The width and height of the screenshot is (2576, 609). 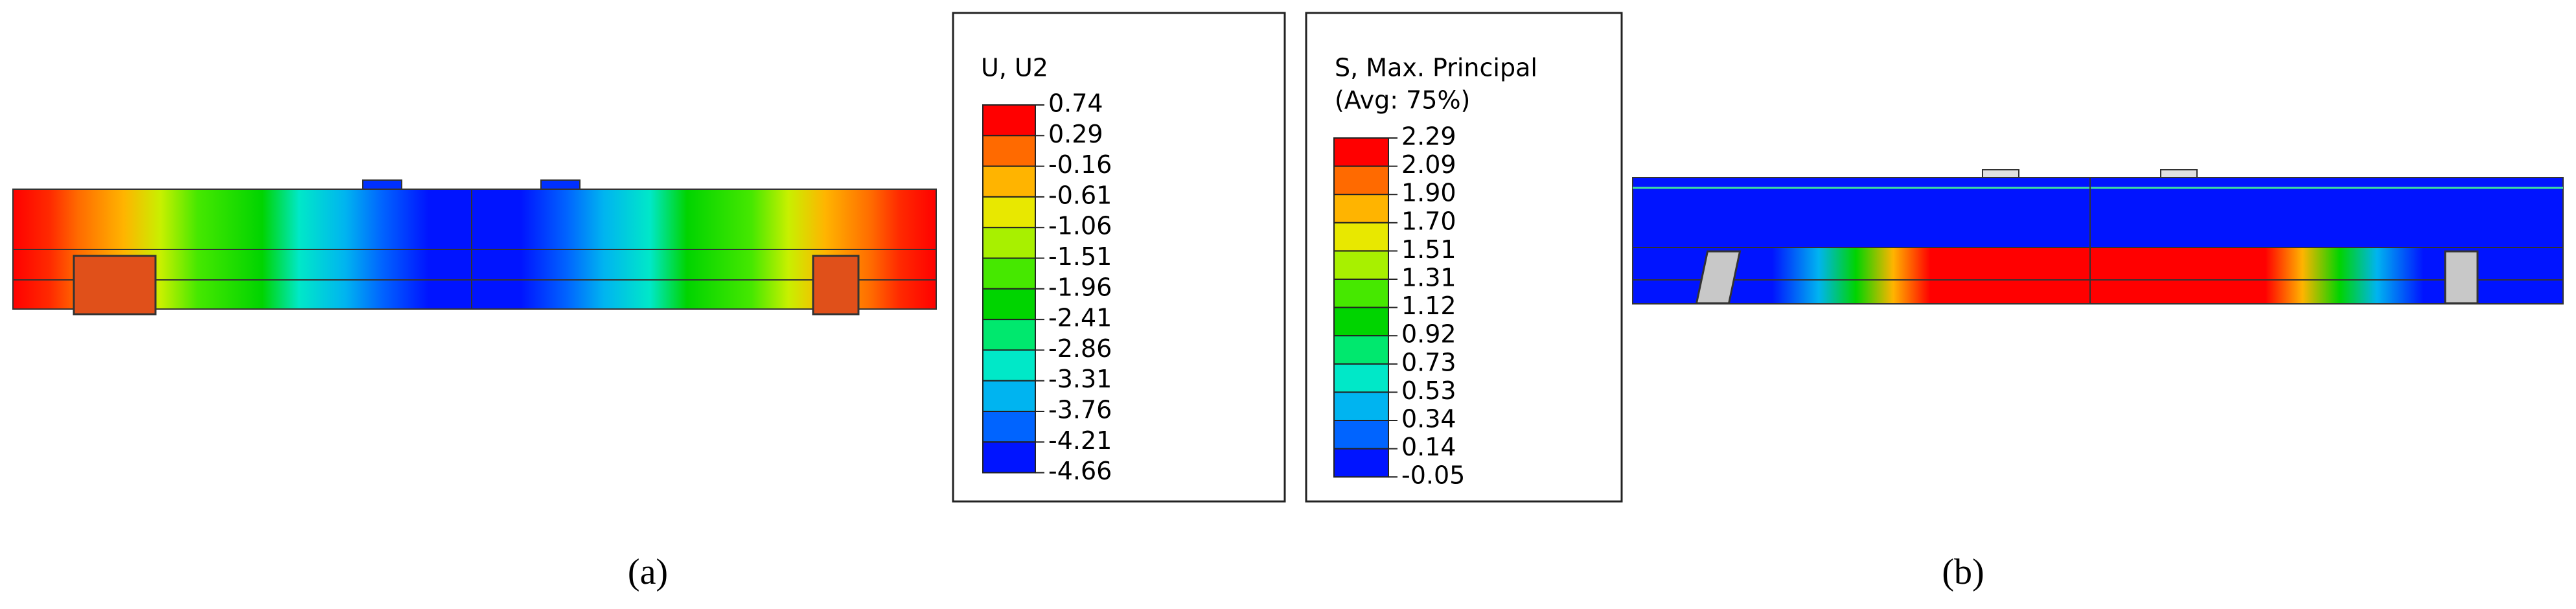 What do you see at coordinates (1428, 447) in the screenshot?
I see `legend-label: 0.14` at bounding box center [1428, 447].